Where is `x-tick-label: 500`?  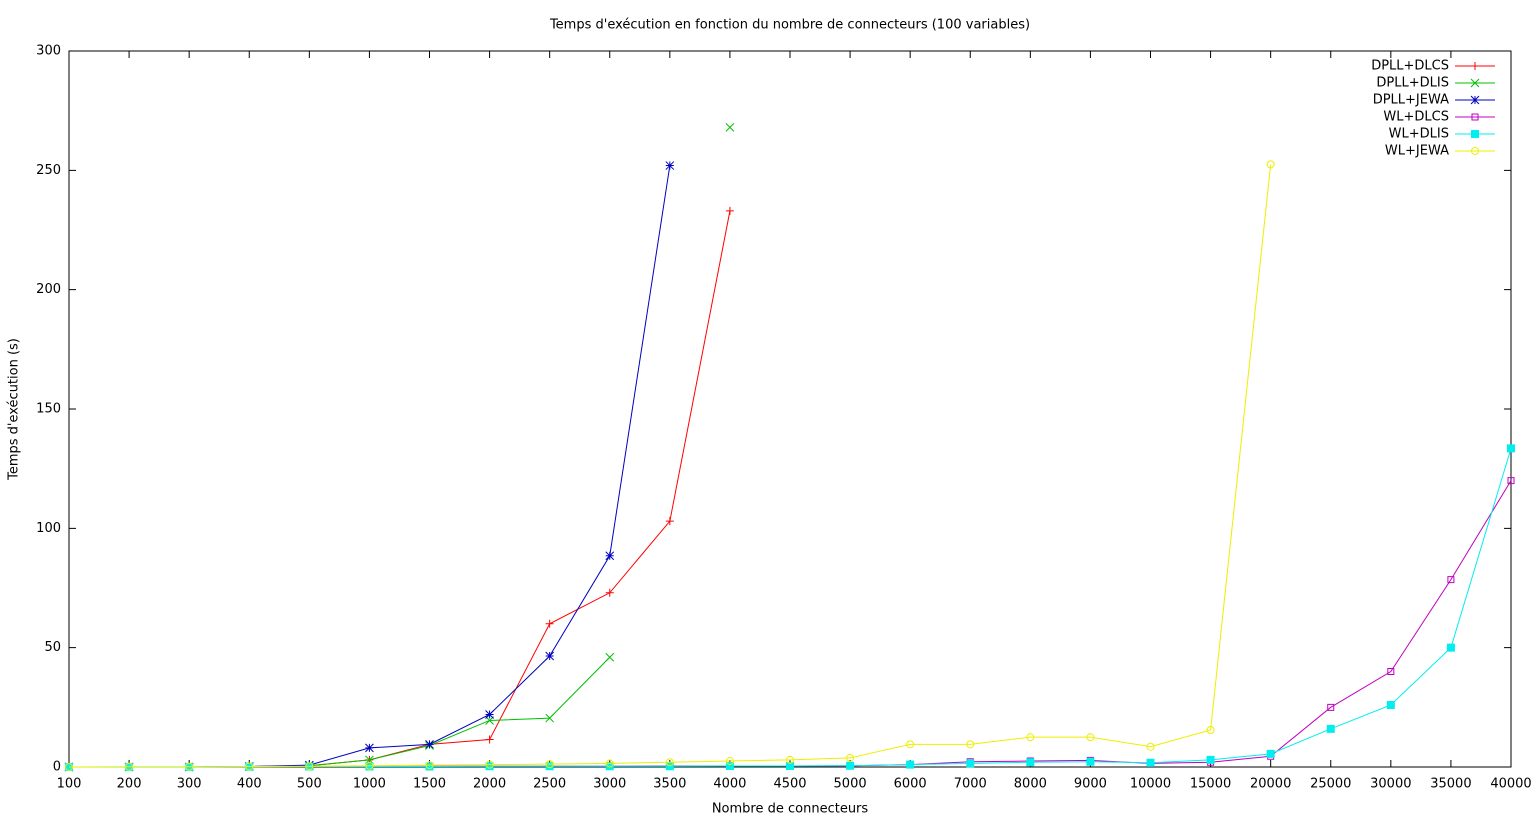 x-tick-label: 500 is located at coordinates (309, 784).